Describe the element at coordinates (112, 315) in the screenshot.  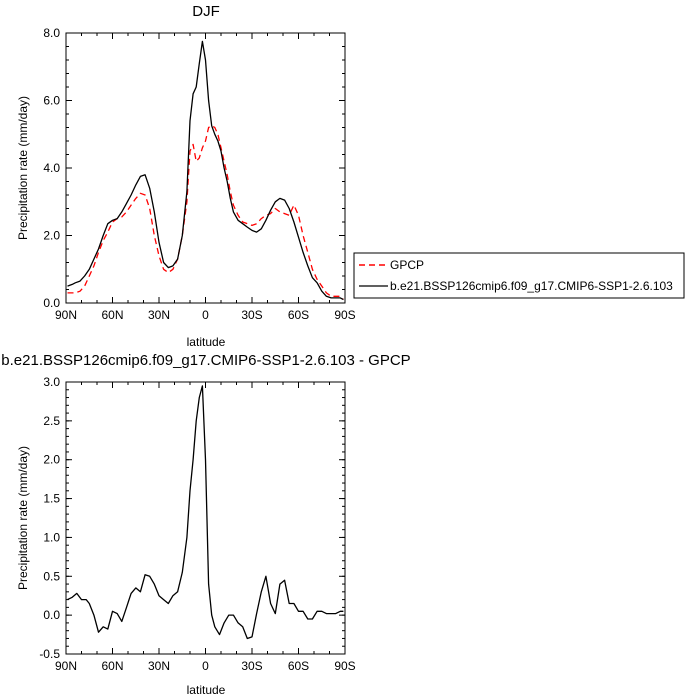
I see `top-x-tick-label: 60N` at that location.